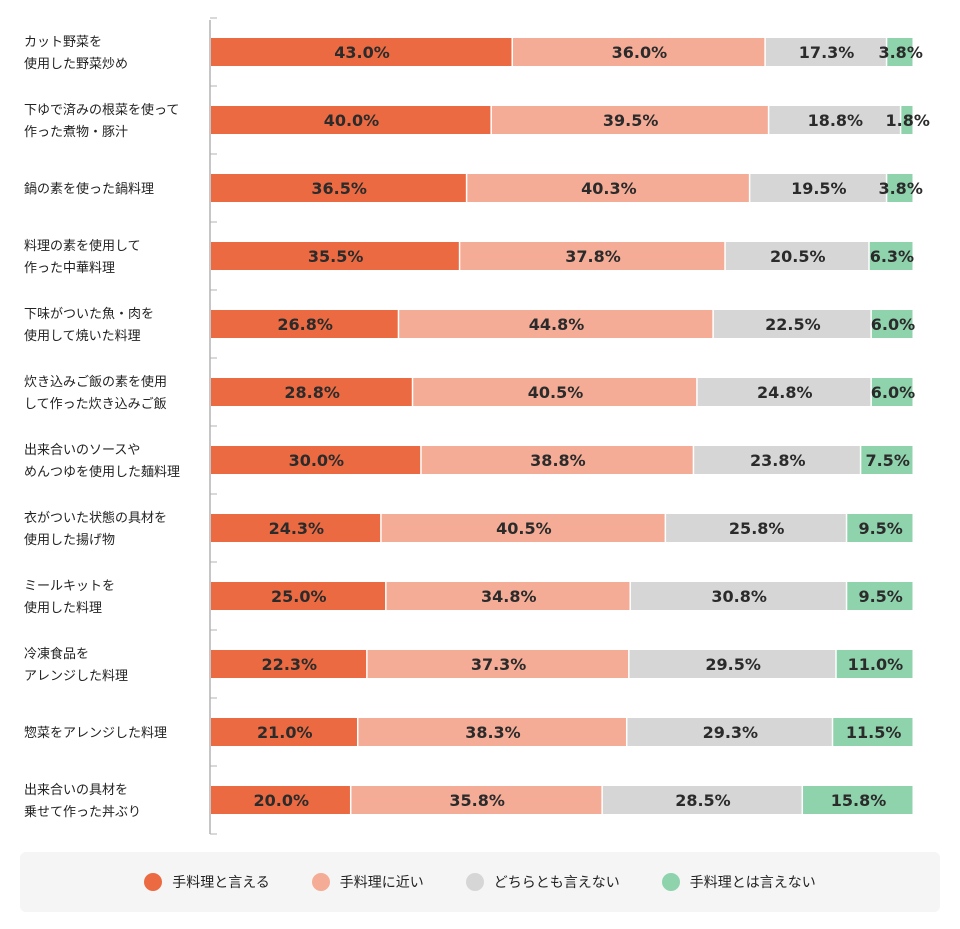 The height and width of the screenshot is (929, 960). What do you see at coordinates (493, 732) in the screenshot?
I see `data-label: 38.3%` at bounding box center [493, 732].